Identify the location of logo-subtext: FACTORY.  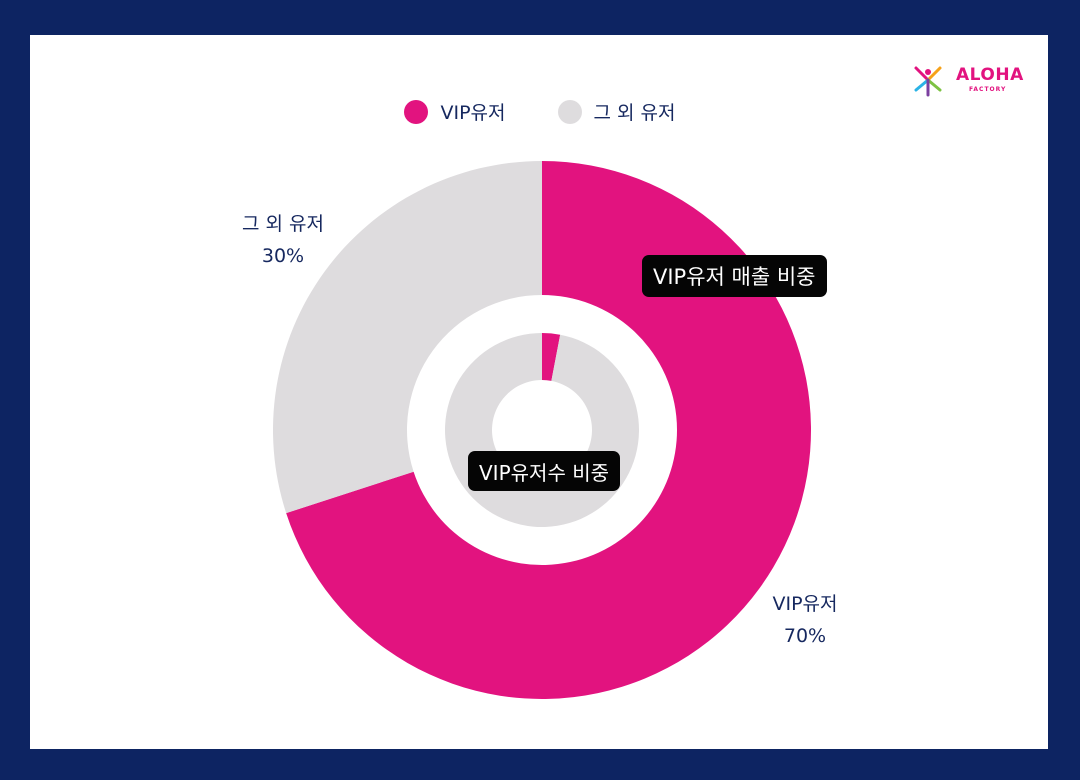
(988, 89).